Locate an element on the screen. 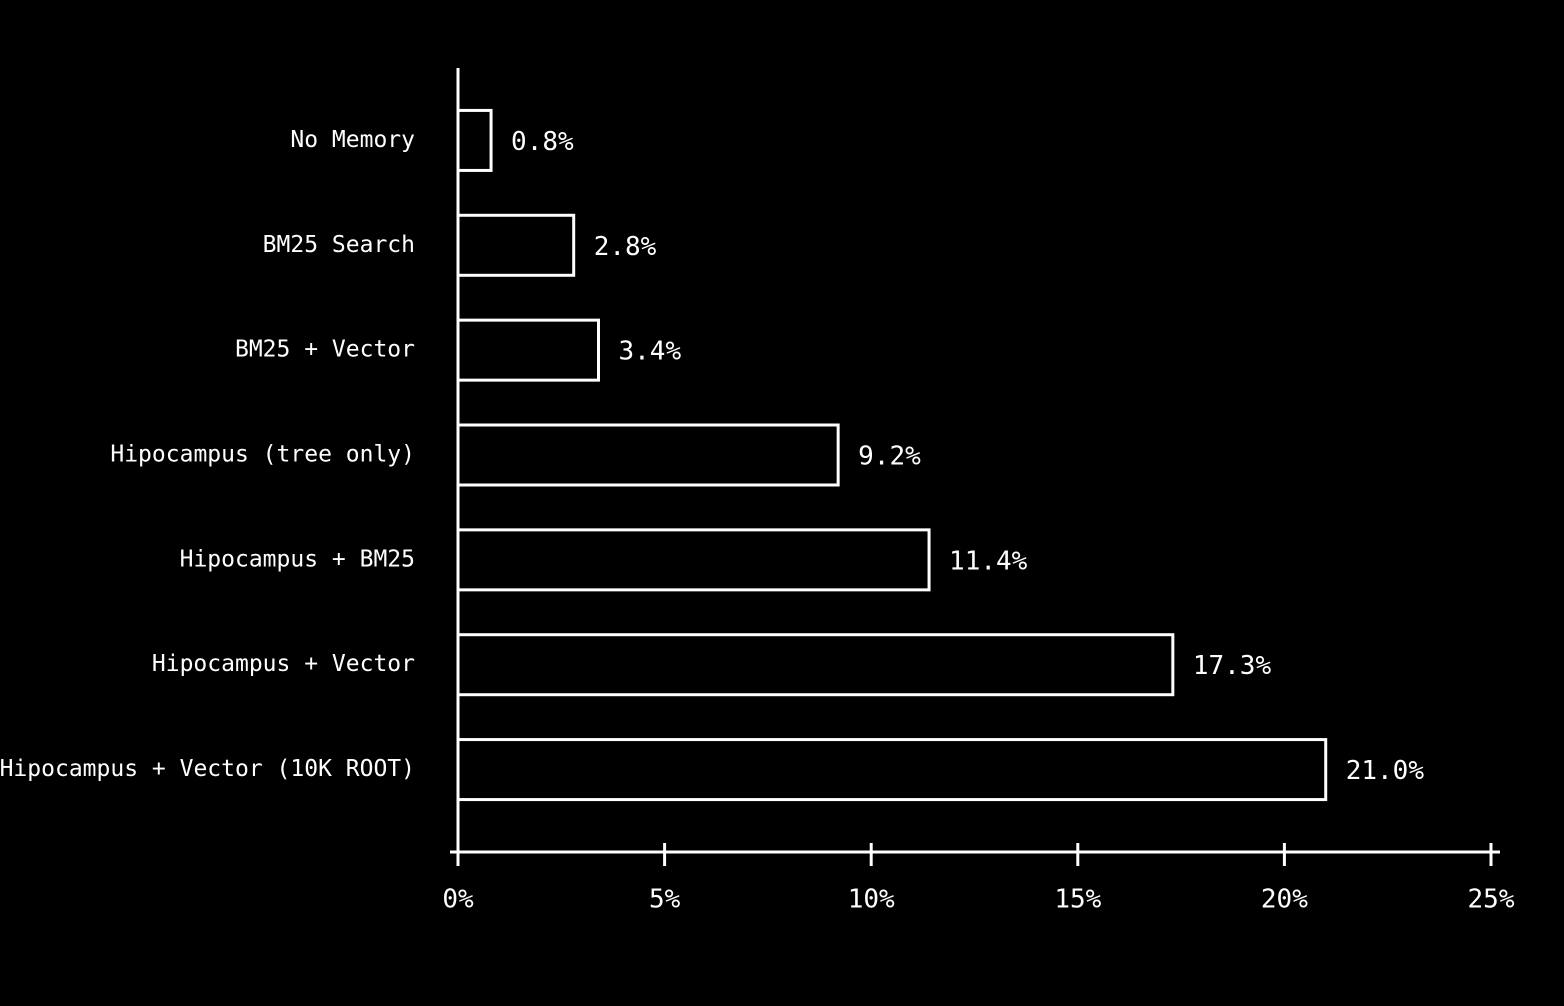  x-tick-label: 25% is located at coordinates (1491, 900).